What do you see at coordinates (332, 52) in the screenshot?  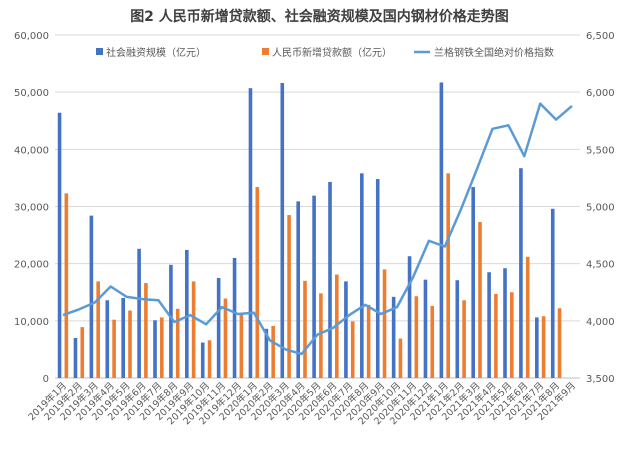 I see `legend-label-1: 人民币新增贷款额（亿元）` at bounding box center [332, 52].